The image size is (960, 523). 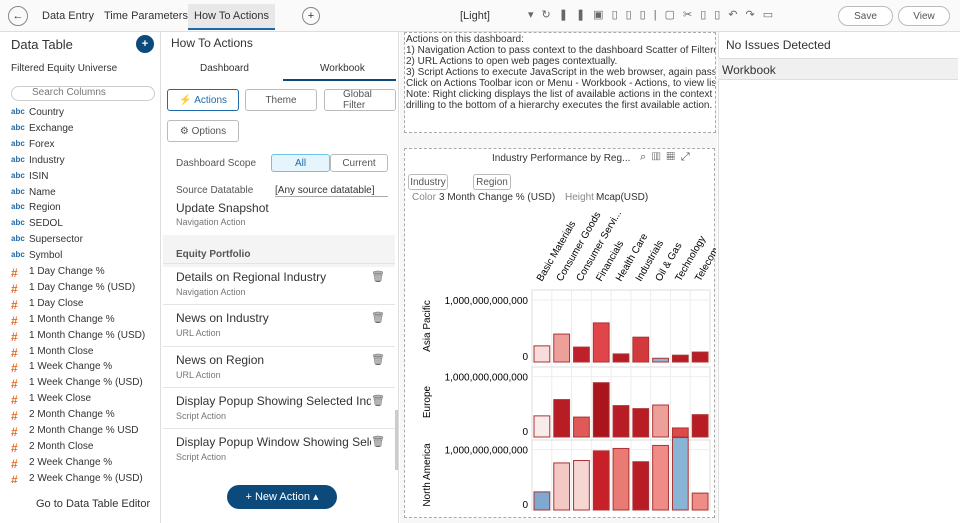 I want to click on column-name: Country, so click(x=47, y=112).